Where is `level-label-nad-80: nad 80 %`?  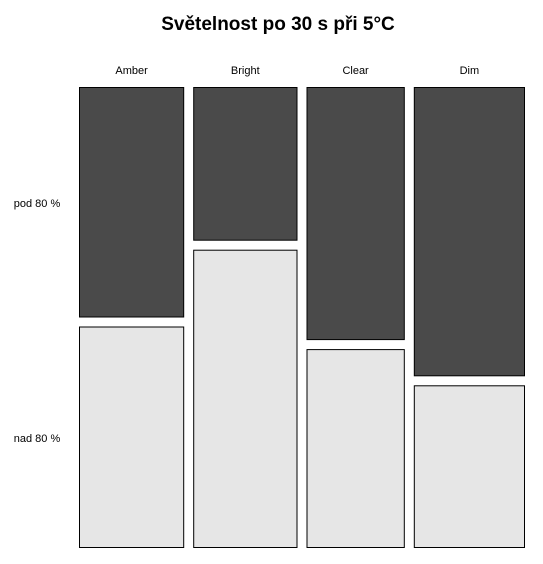
level-label-nad-80: nad 80 % is located at coordinates (37, 439).